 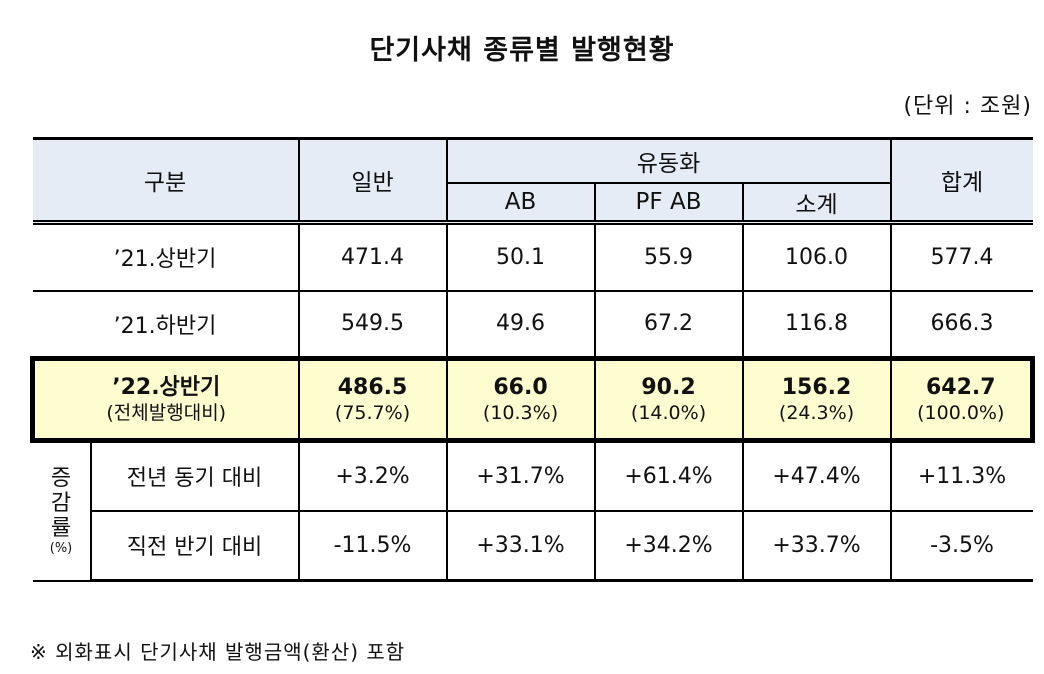 What do you see at coordinates (816, 545) in the screenshot?
I see `cell-subtotal: +33.7%` at bounding box center [816, 545].